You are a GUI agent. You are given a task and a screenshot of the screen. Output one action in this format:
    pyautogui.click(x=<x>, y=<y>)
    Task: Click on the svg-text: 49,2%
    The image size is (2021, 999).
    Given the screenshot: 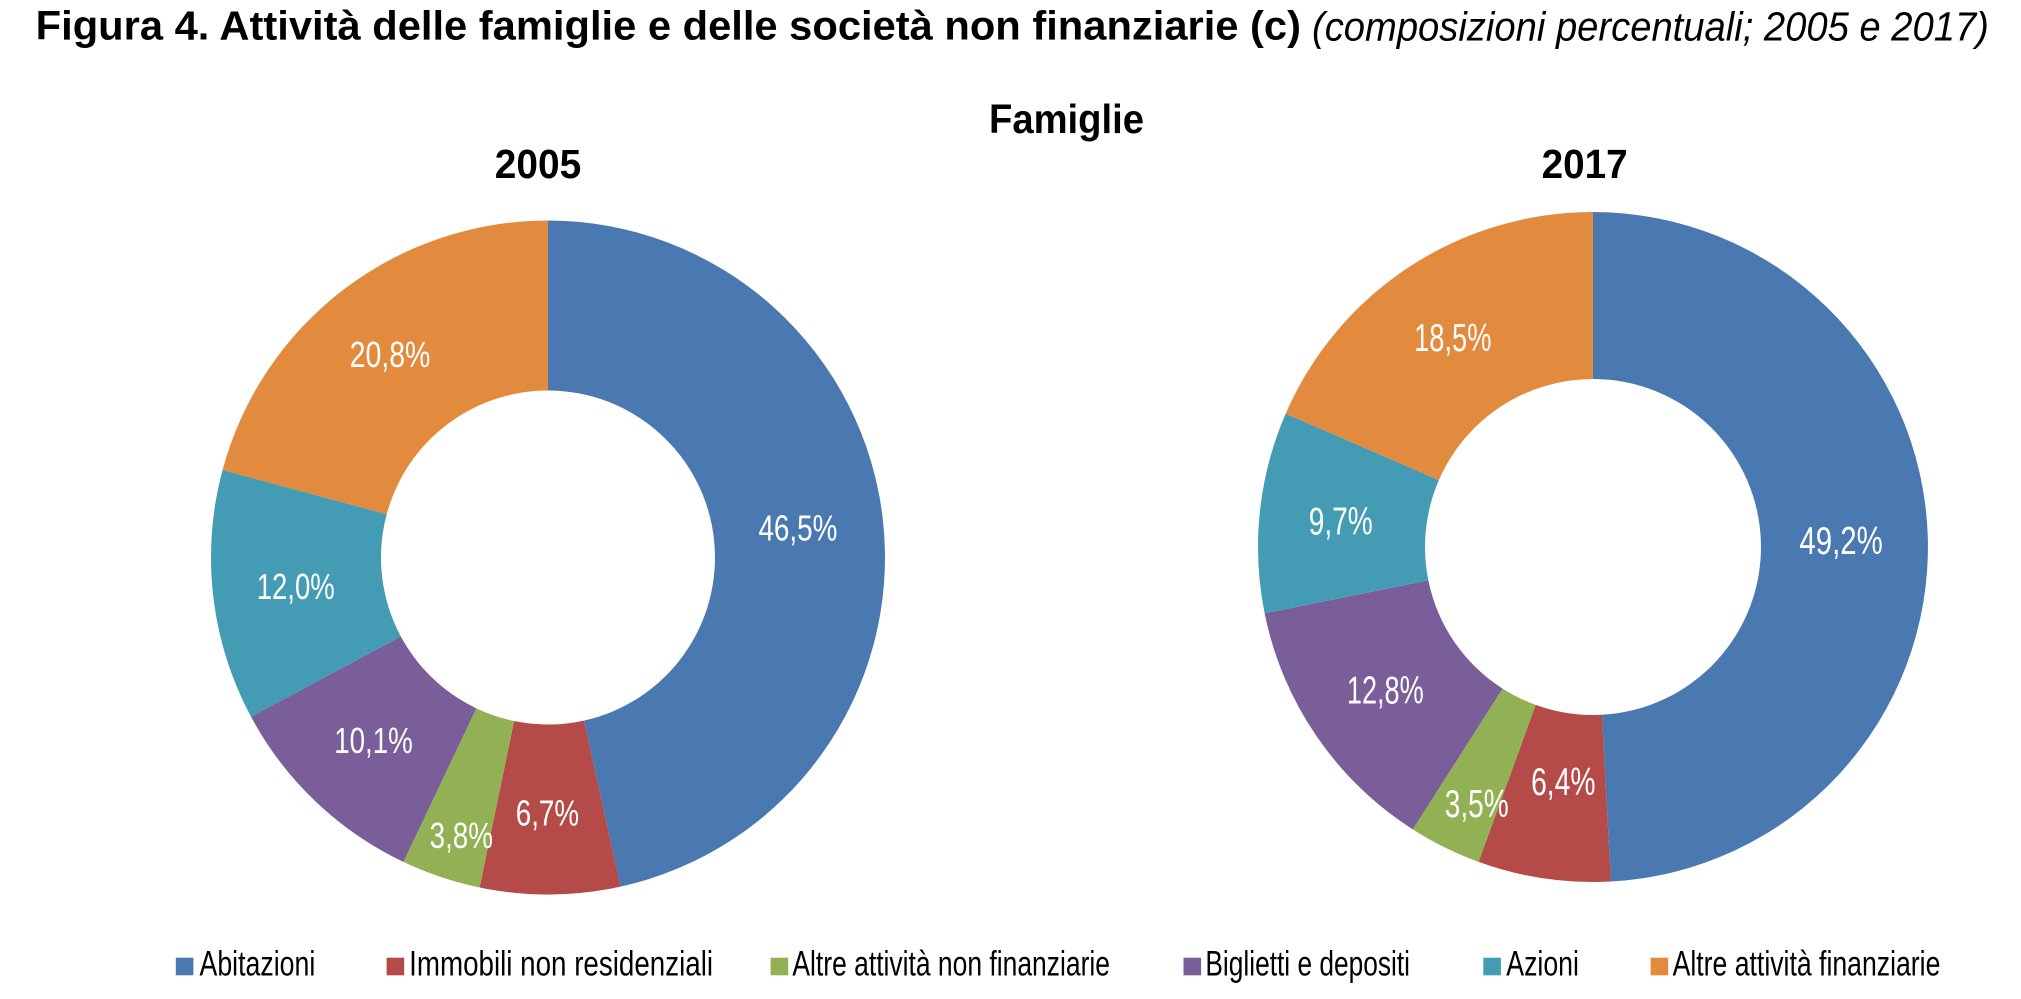 What is the action you would take?
    pyautogui.click(x=1840, y=541)
    